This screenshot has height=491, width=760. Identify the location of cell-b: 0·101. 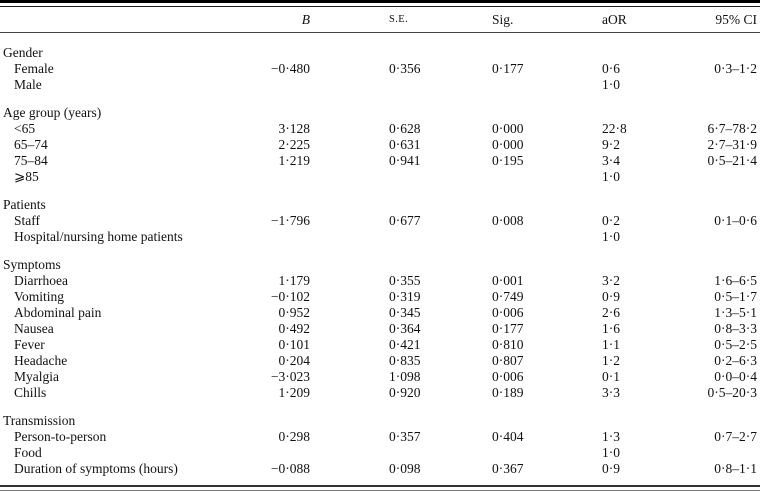
(294, 344).